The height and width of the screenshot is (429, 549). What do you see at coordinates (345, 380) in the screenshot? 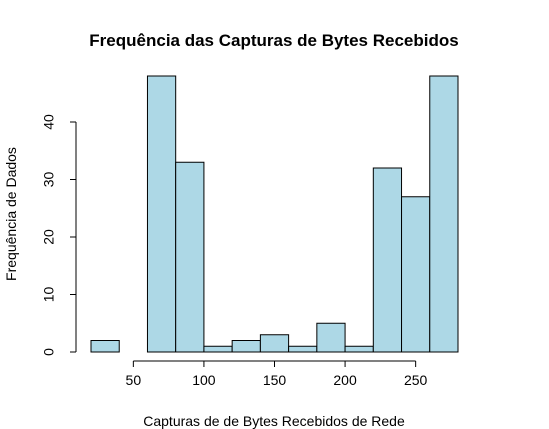
I see `x-tick-label-200: 200` at bounding box center [345, 380].